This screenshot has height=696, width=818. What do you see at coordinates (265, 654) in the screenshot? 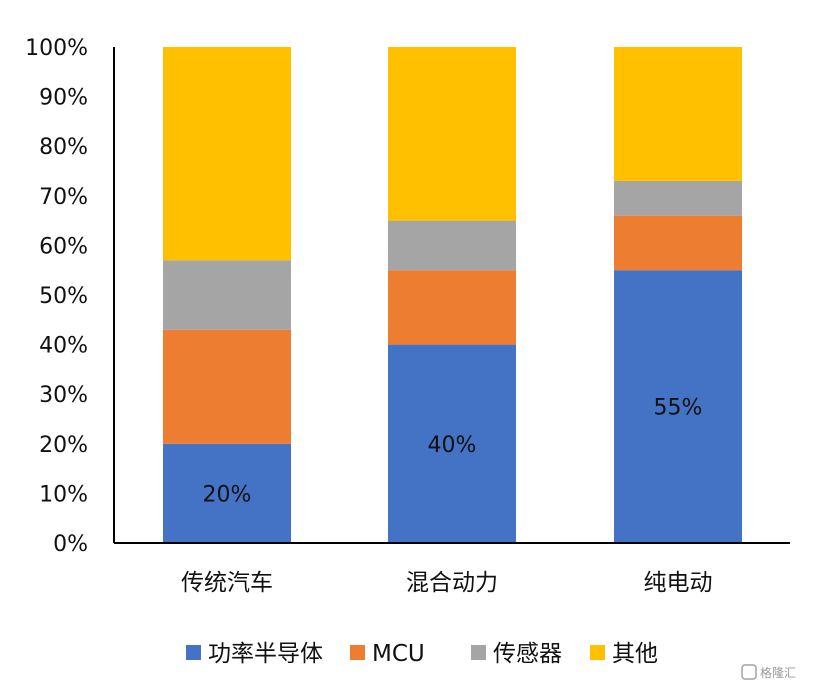
I see `legend-label: 功率半导体` at bounding box center [265, 654].